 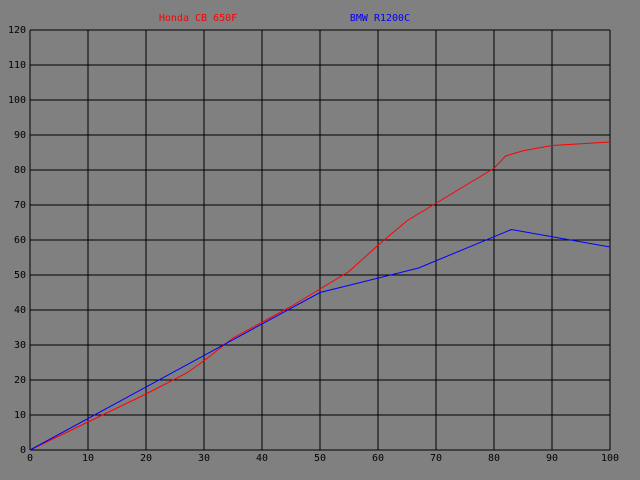 What do you see at coordinates (20, 275) in the screenshot?
I see `y-tick-label: 50` at bounding box center [20, 275].